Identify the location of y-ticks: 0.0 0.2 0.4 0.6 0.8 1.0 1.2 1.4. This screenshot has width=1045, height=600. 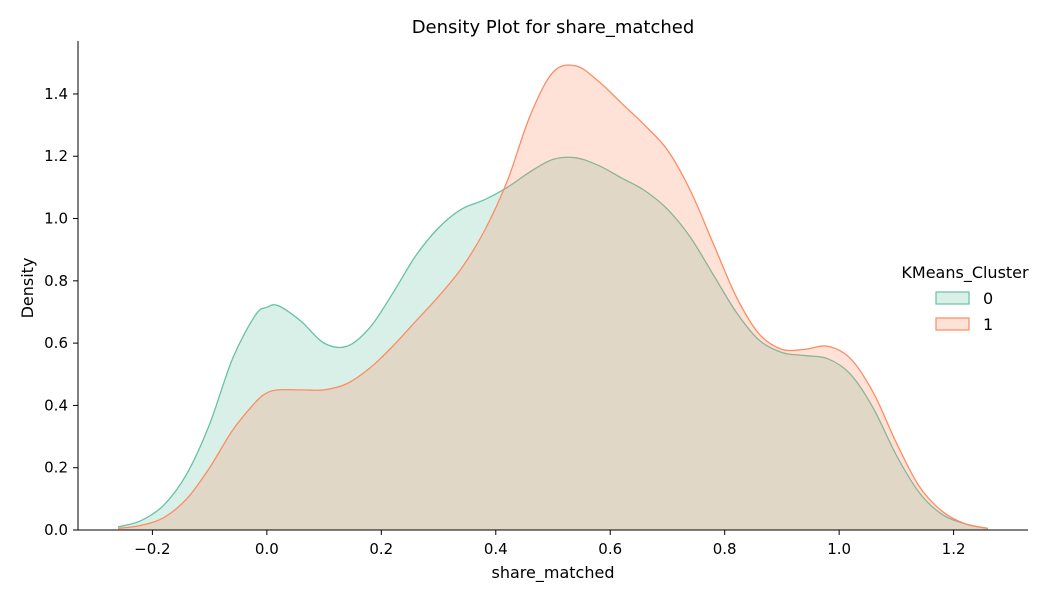
(61, 312).